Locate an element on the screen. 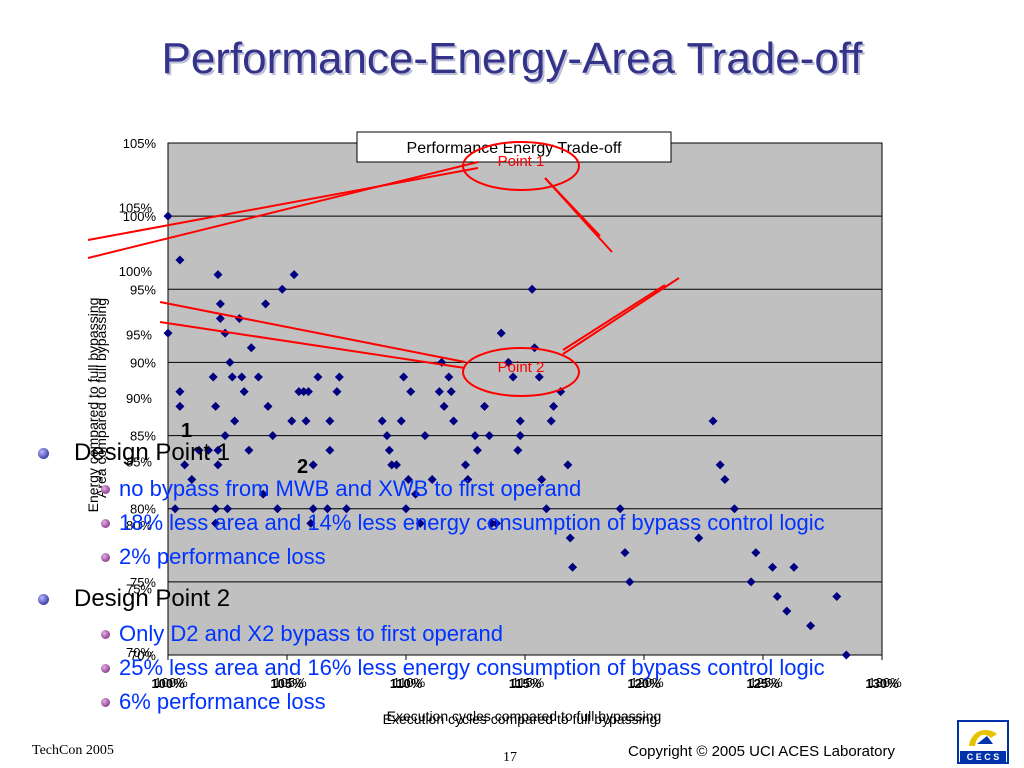 The image size is (1024, 768). x-tick-label: 100% is located at coordinates (168, 683).